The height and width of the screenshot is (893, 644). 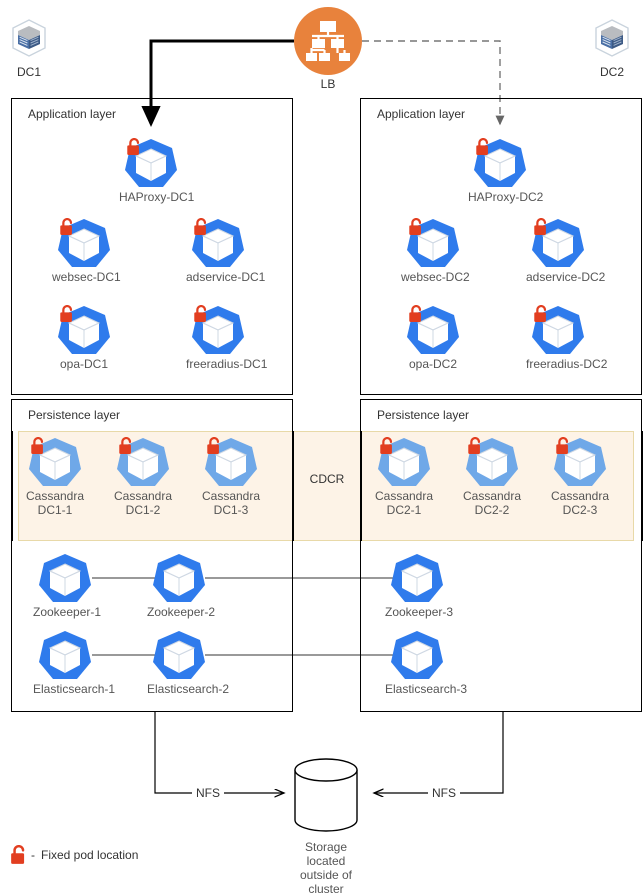 What do you see at coordinates (72, 114) in the screenshot?
I see `dc1-application-layer-title: Application layer` at bounding box center [72, 114].